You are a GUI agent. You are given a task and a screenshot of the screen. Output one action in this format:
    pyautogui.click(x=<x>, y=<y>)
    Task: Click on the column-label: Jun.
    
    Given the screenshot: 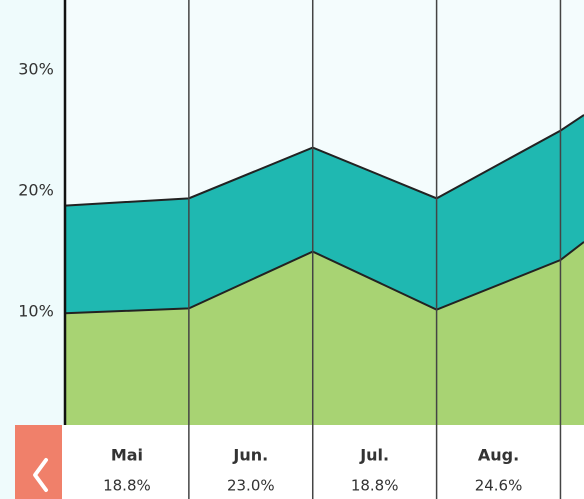 What is the action you would take?
    pyautogui.click(x=250, y=455)
    